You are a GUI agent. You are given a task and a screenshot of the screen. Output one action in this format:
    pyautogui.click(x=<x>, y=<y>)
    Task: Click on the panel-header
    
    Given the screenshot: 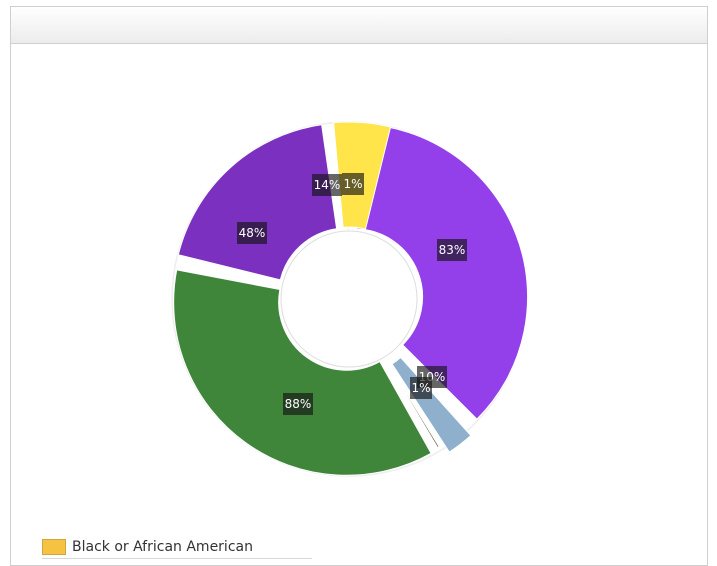 What is the action you would take?
    pyautogui.click(x=359, y=25)
    